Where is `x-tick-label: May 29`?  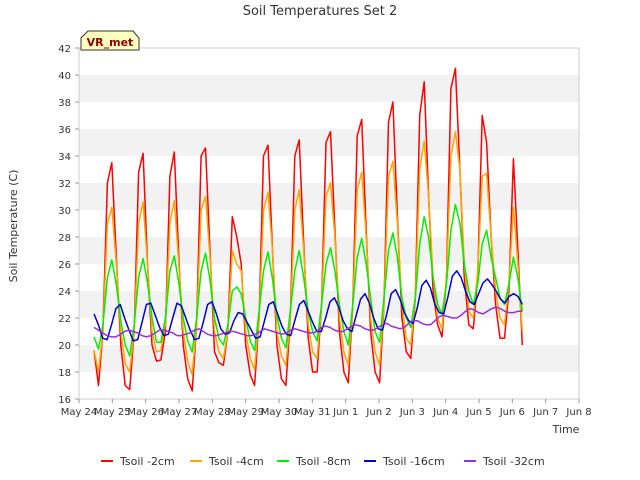
x-tick-label: May 29 is located at coordinates (245, 412).